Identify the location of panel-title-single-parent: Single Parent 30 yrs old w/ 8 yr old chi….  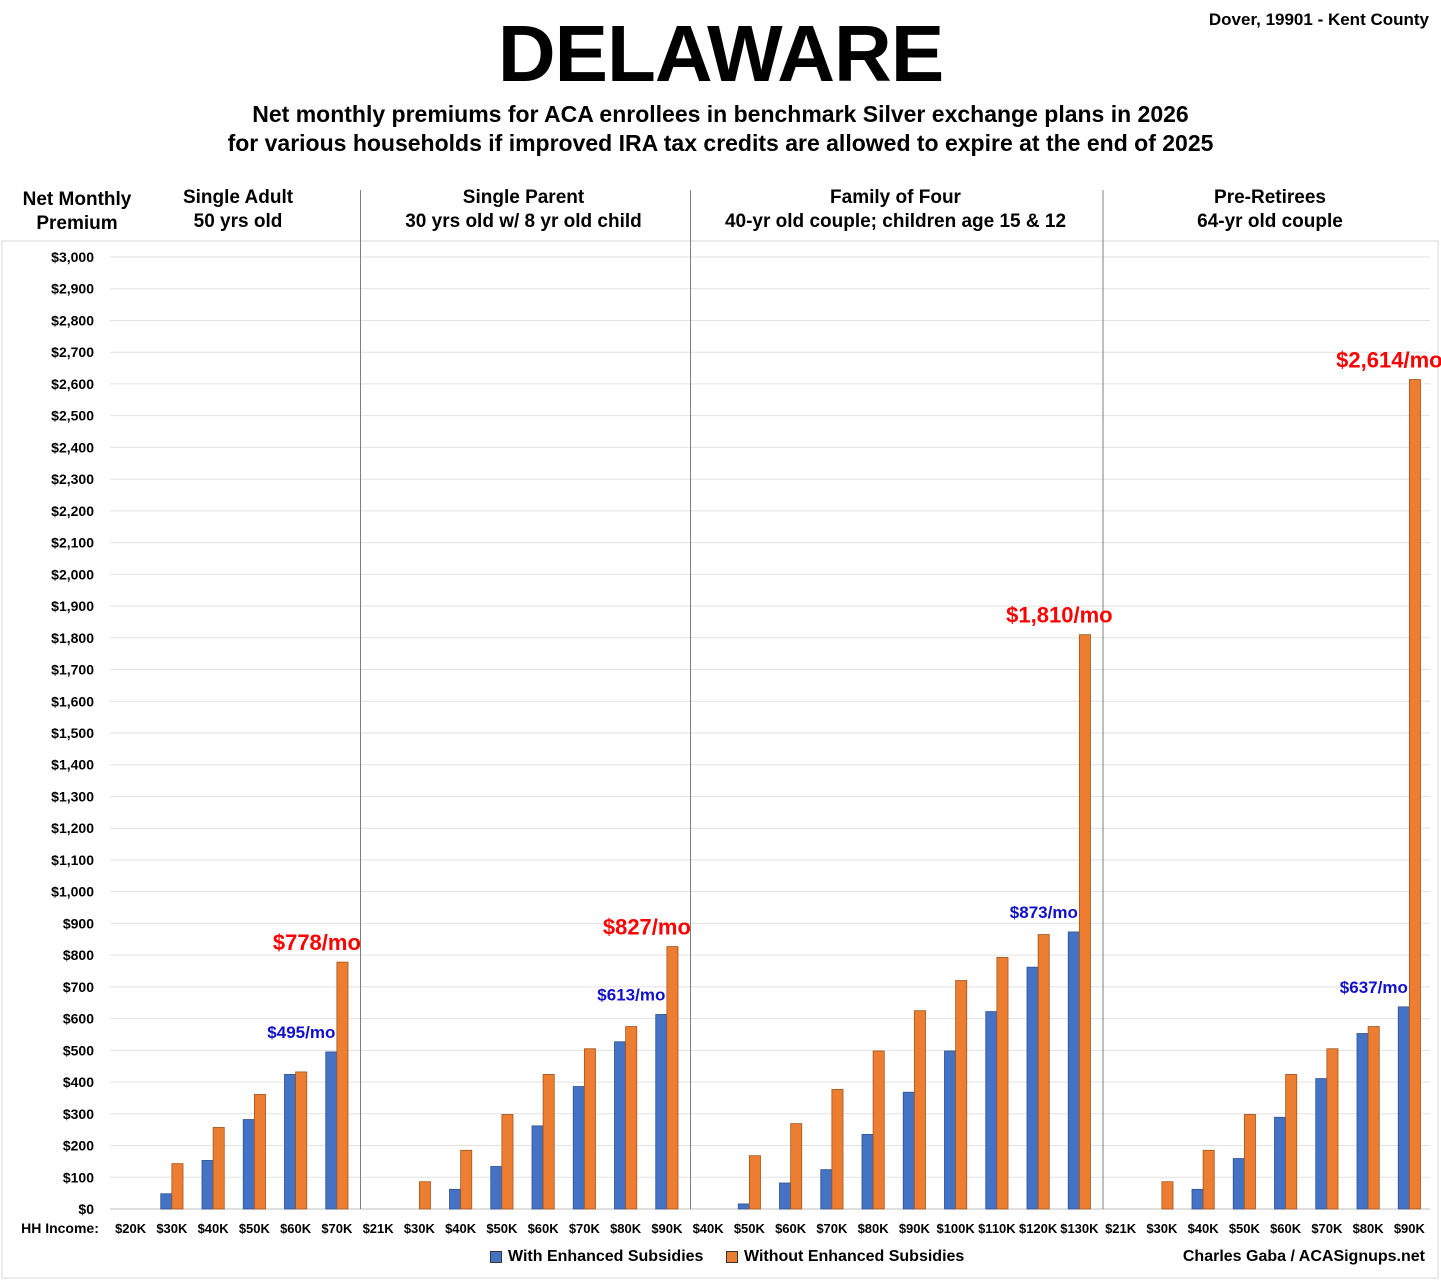
(523, 210).